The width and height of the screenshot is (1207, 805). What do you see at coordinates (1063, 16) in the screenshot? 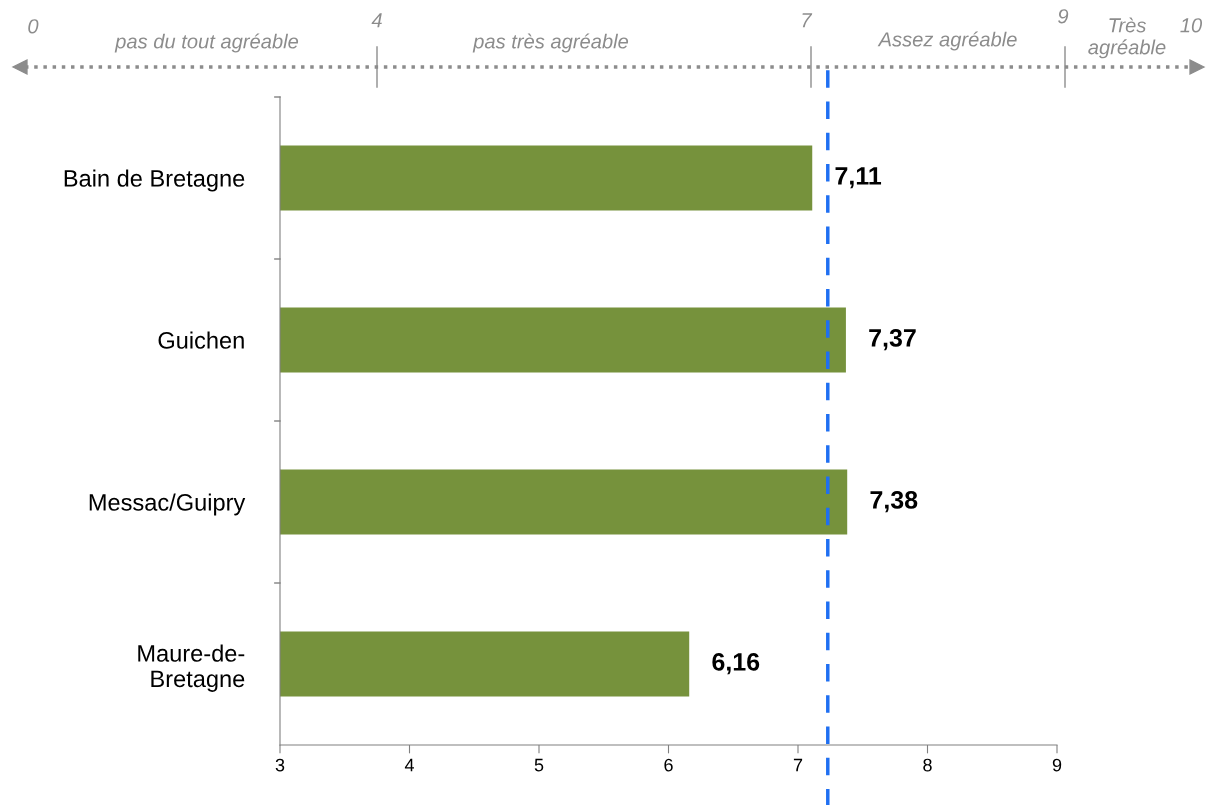
I see `text: 9` at bounding box center [1063, 16].